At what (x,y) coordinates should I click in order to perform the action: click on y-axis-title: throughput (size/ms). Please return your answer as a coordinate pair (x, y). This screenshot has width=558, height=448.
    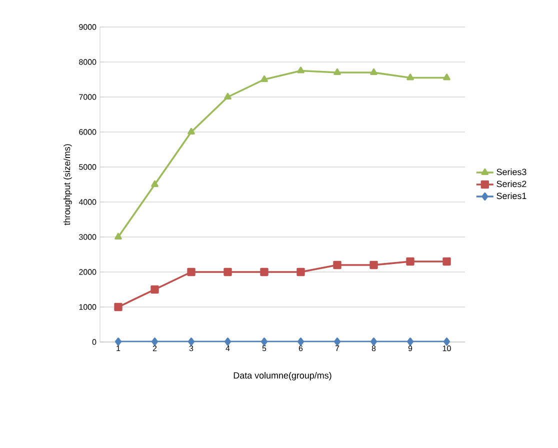
    Looking at the image, I should click on (68, 185).